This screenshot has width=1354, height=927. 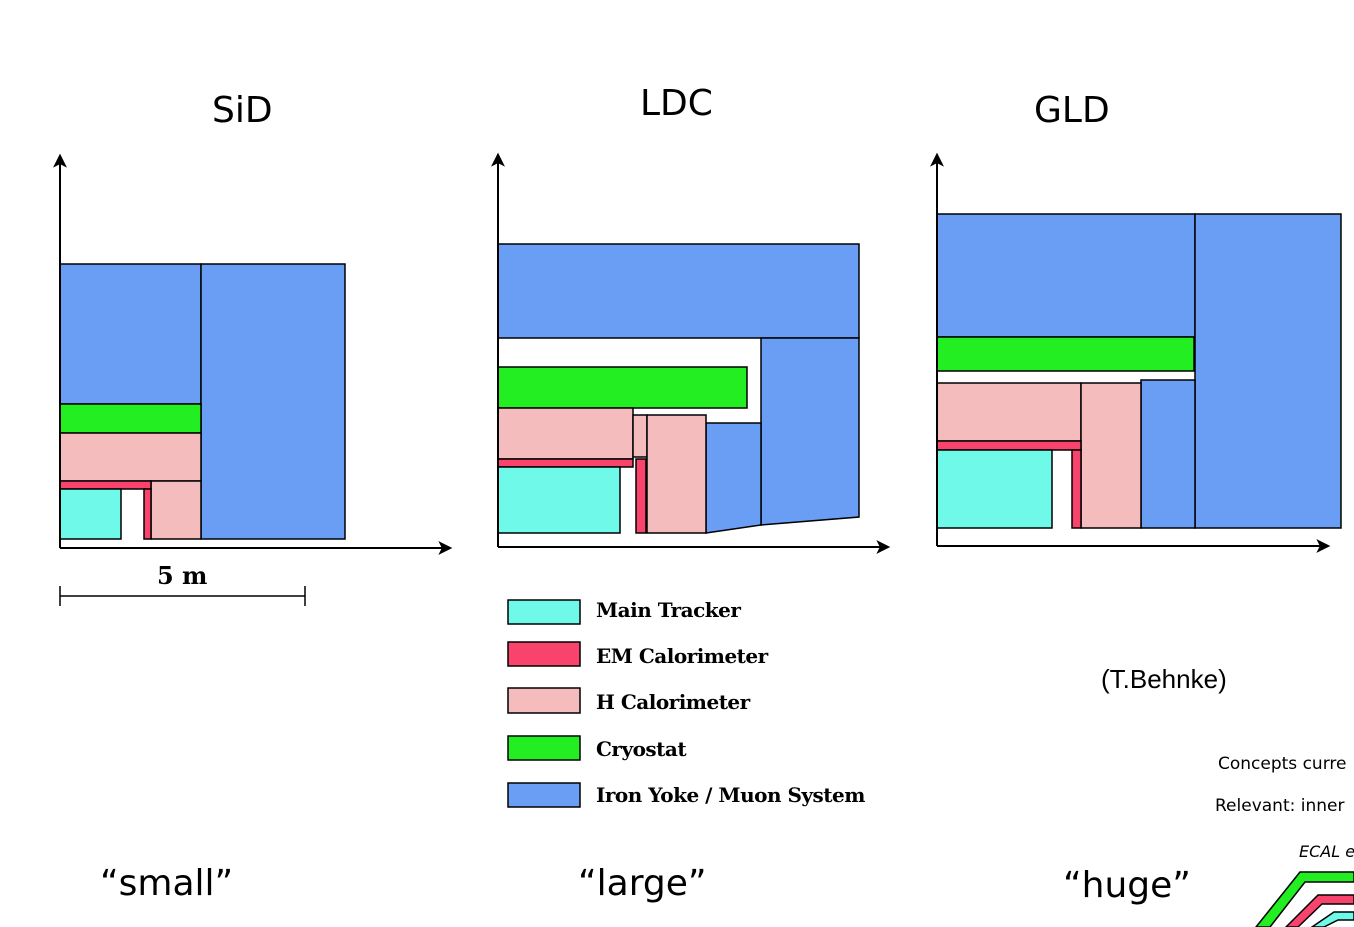 I want to click on legend-item-em-calorimeter: EM Calorimeter, so click(x=638, y=654).